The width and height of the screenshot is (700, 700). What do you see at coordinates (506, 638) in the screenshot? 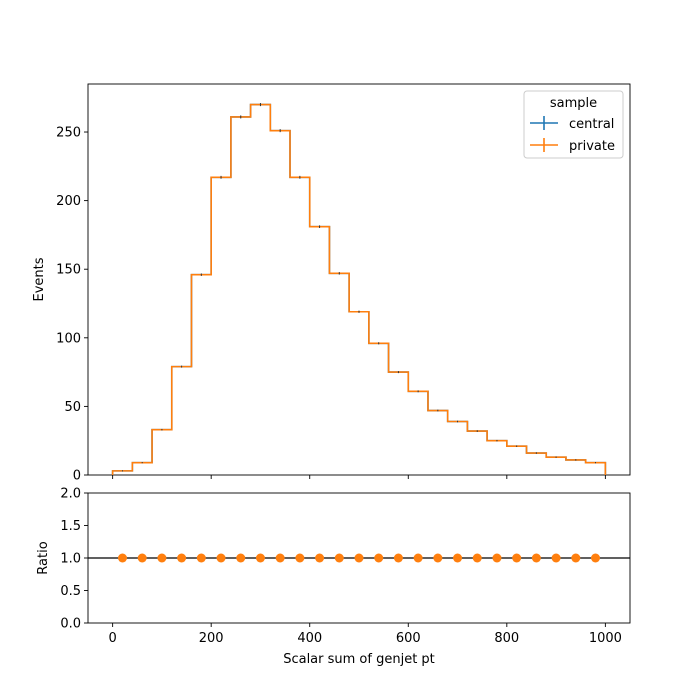
I see `ratio-x-tick-label: 800` at bounding box center [506, 638].